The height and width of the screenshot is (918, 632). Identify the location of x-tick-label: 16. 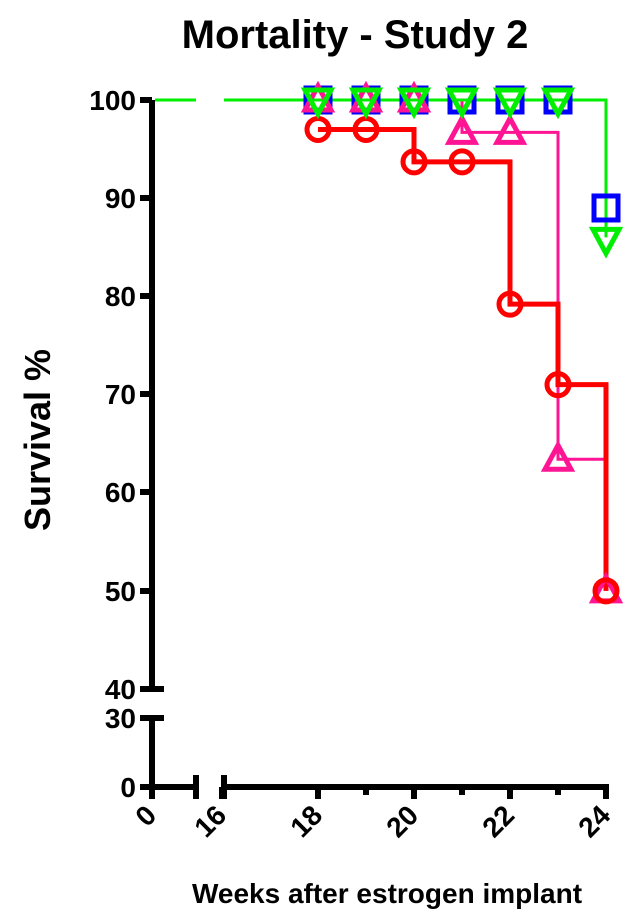
(210, 821).